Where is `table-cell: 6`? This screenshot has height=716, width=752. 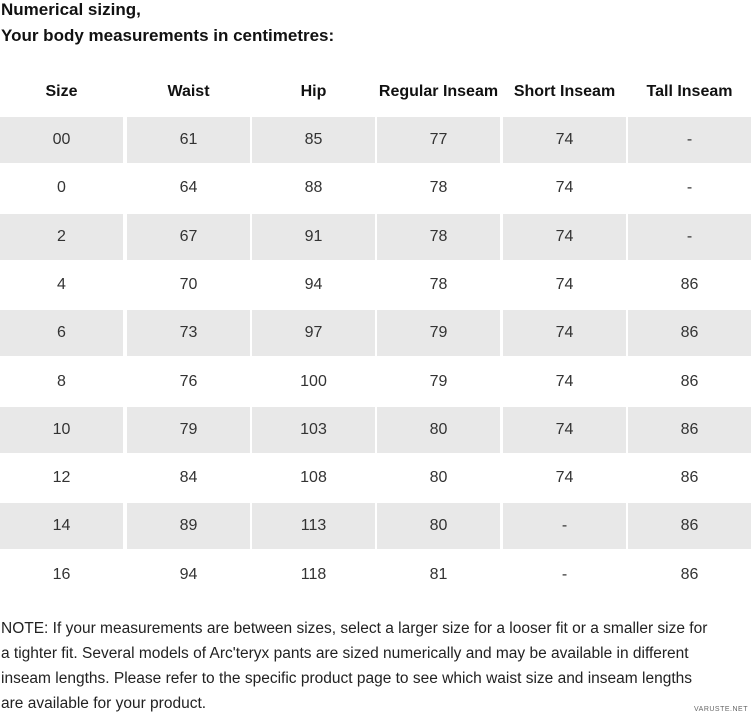 table-cell: 6 is located at coordinates (61, 333).